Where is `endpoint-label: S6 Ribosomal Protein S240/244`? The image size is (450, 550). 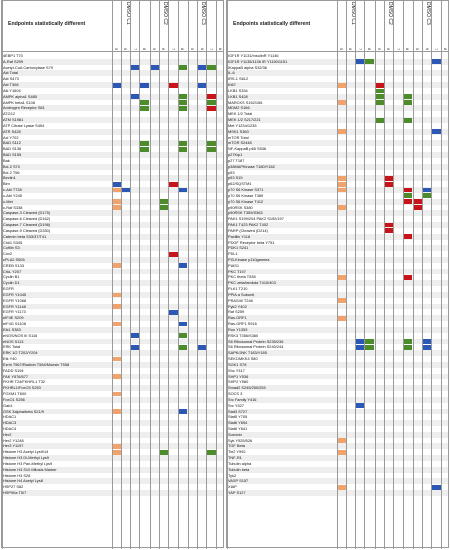
endpoint-label: S6 Ribosomal Protein S240/244 is located at coordinates (256, 347).